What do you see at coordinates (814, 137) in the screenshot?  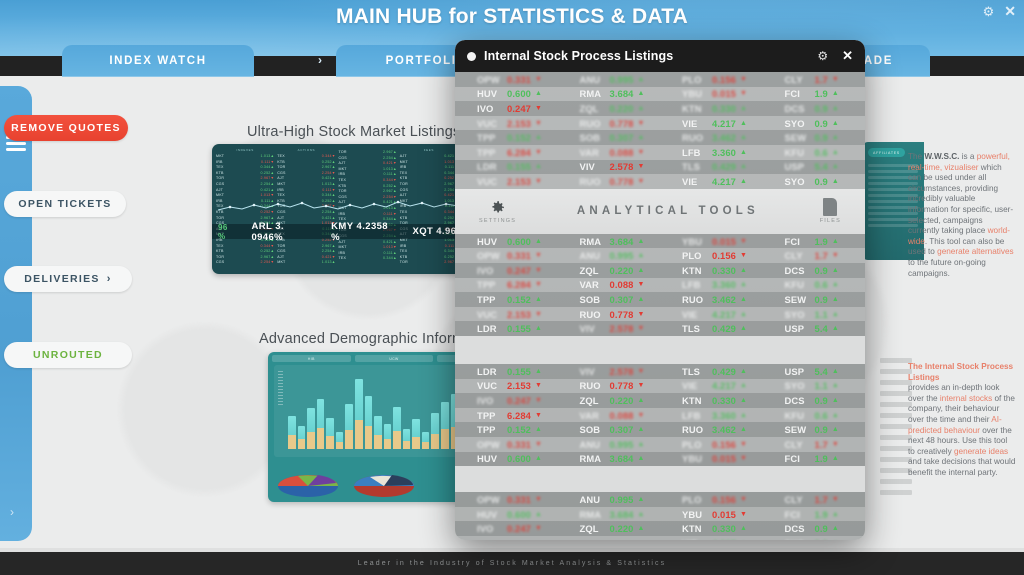 I see `stock-cell: SEW 0.9 ▲` at bounding box center [814, 137].